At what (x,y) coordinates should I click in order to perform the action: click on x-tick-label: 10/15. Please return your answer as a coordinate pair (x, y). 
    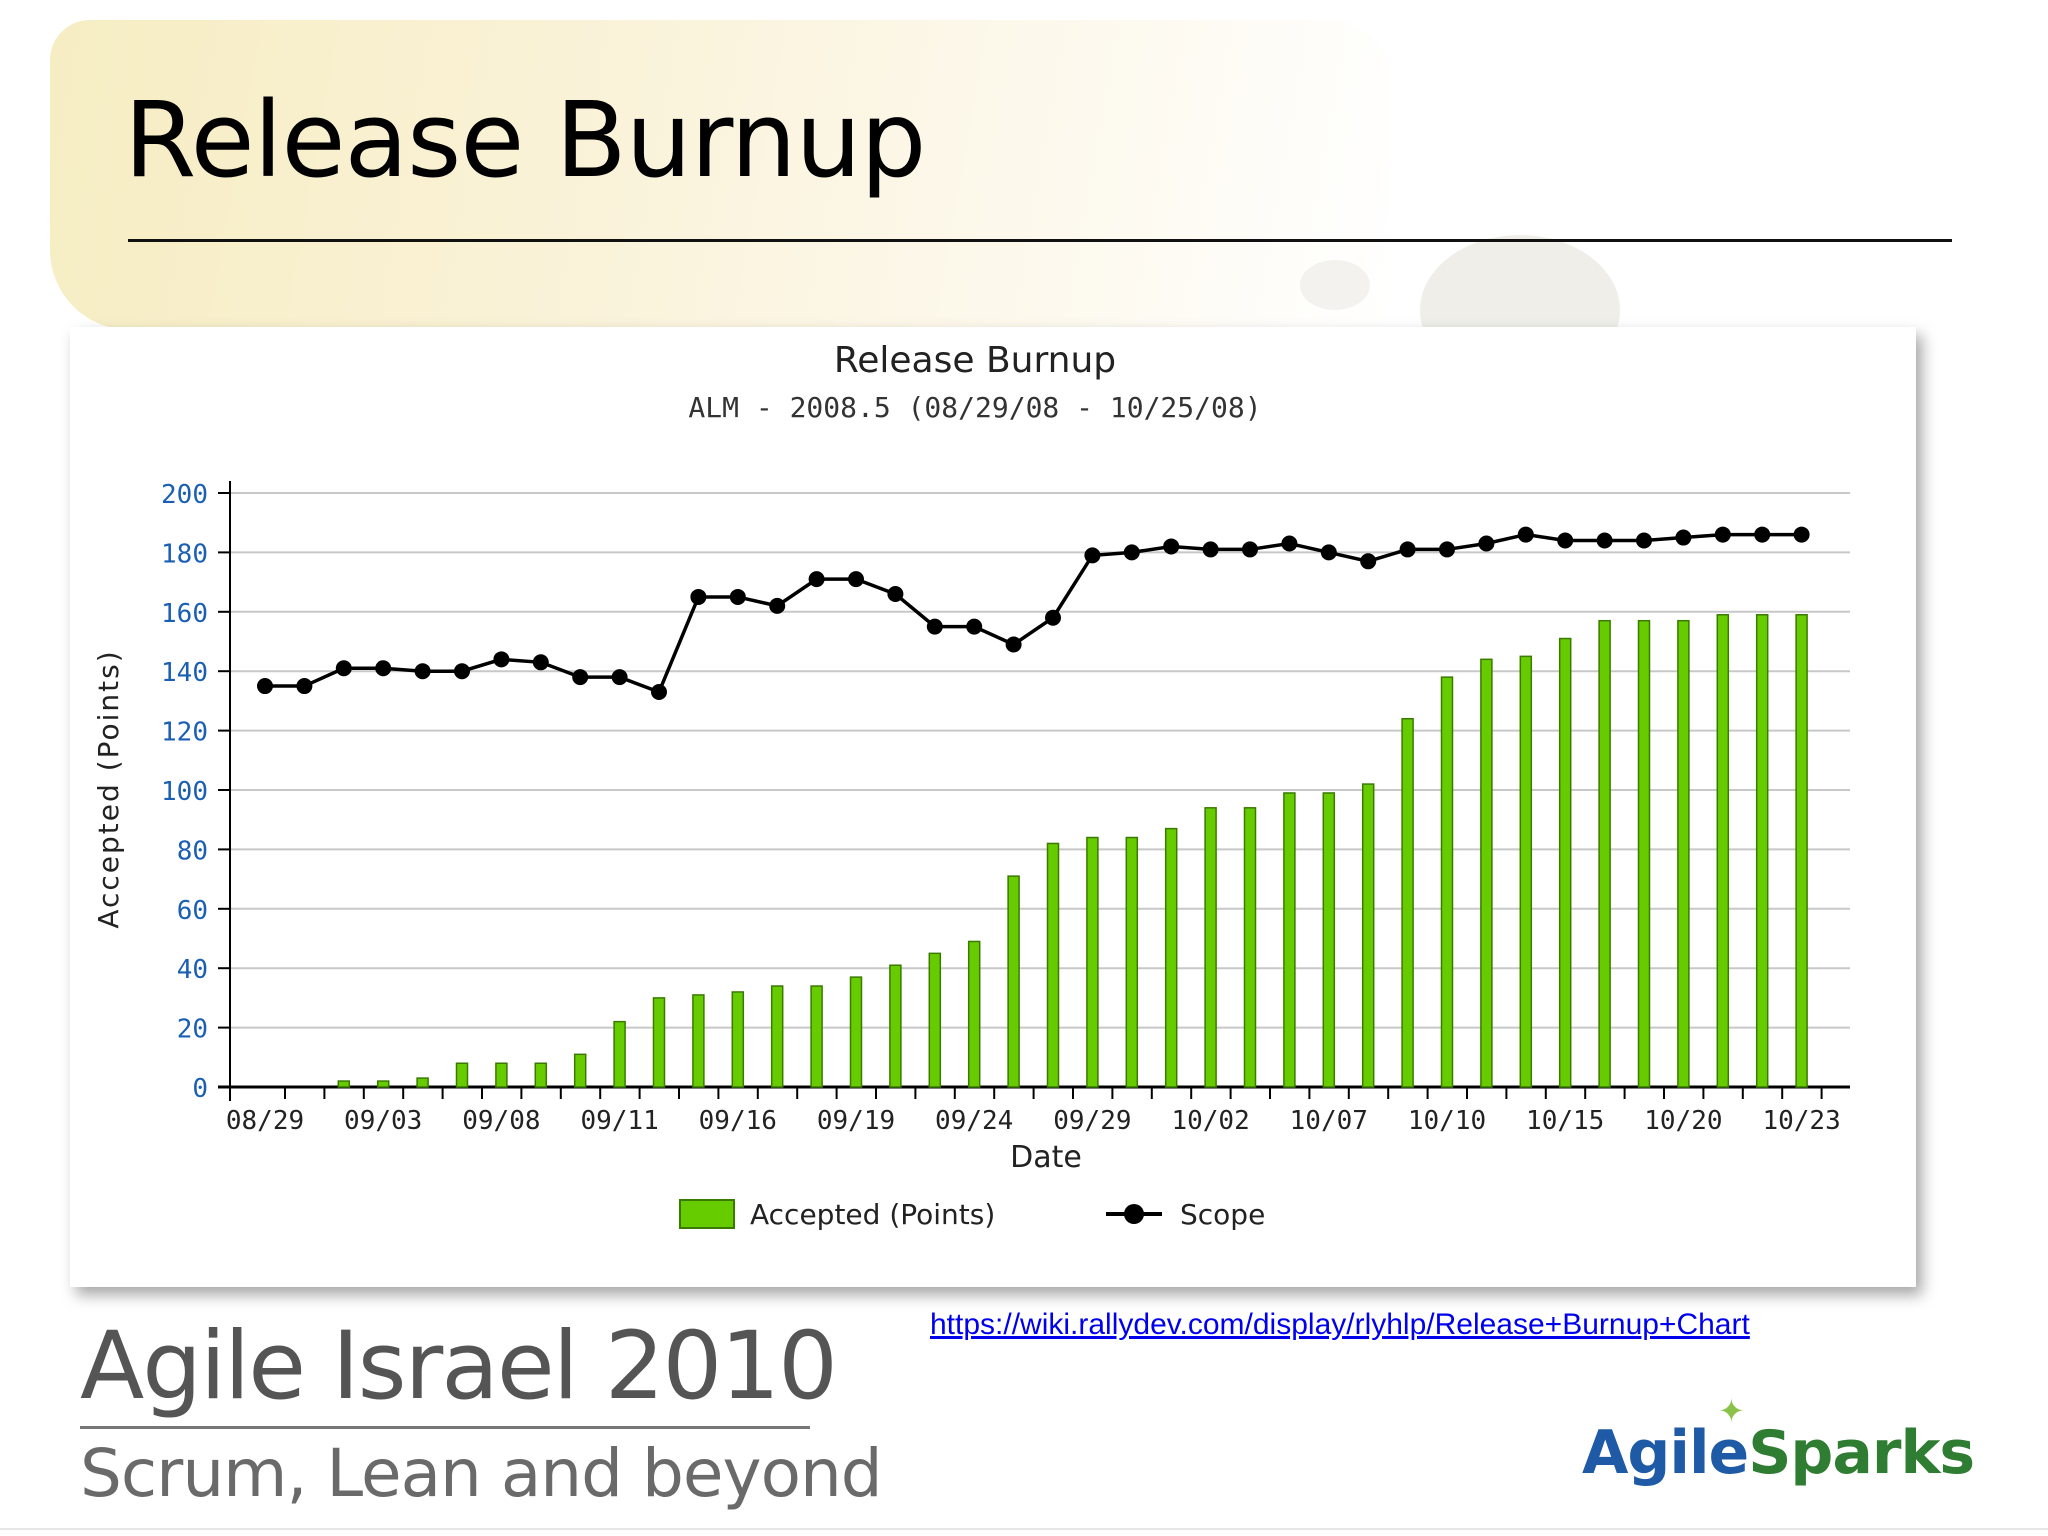
    Looking at the image, I should click on (1565, 1121).